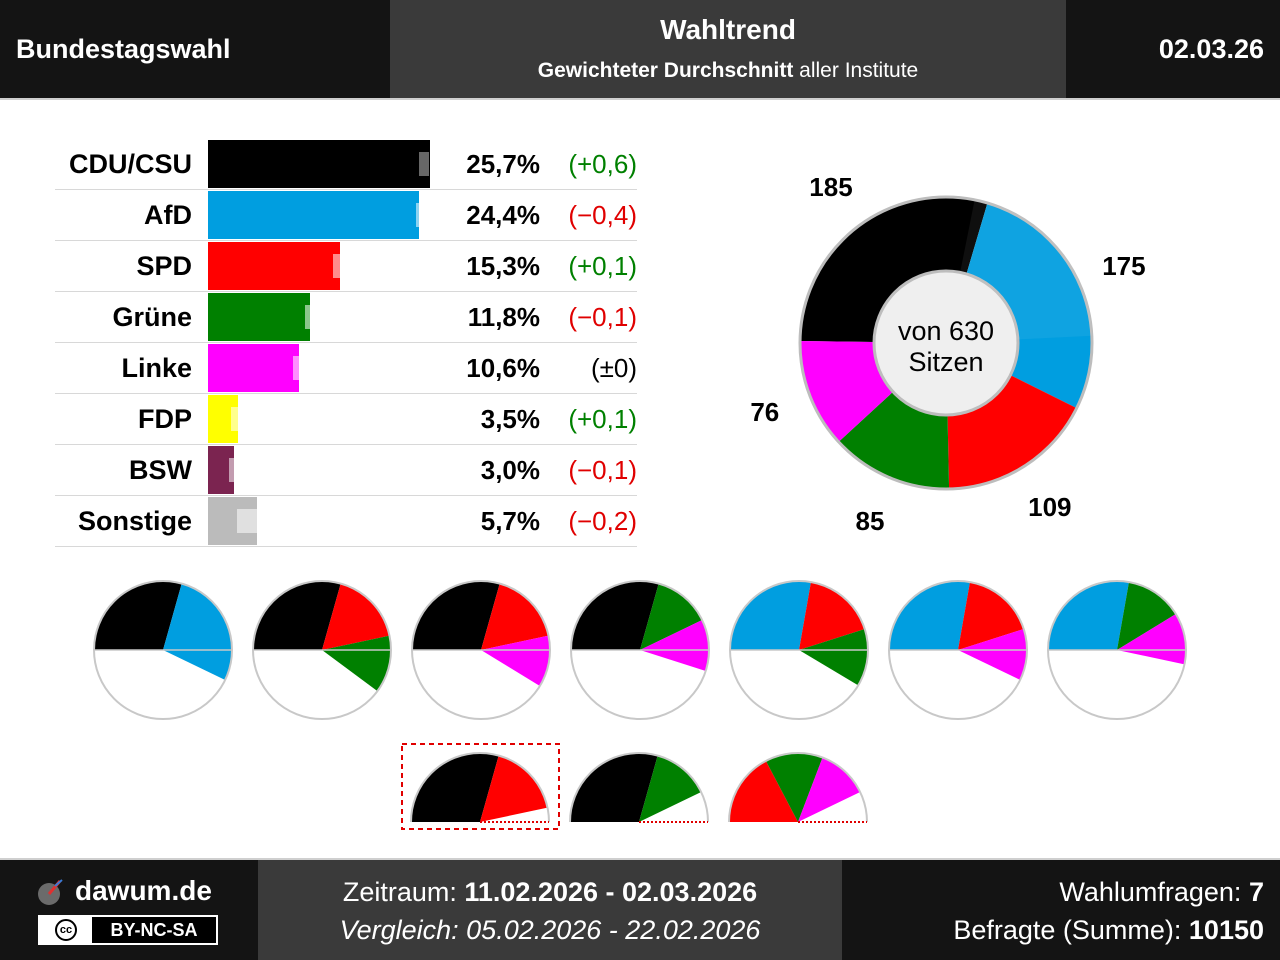  I want to click on zeitraum-value: 11.02.2026 - 02.03.2026, so click(611, 892).